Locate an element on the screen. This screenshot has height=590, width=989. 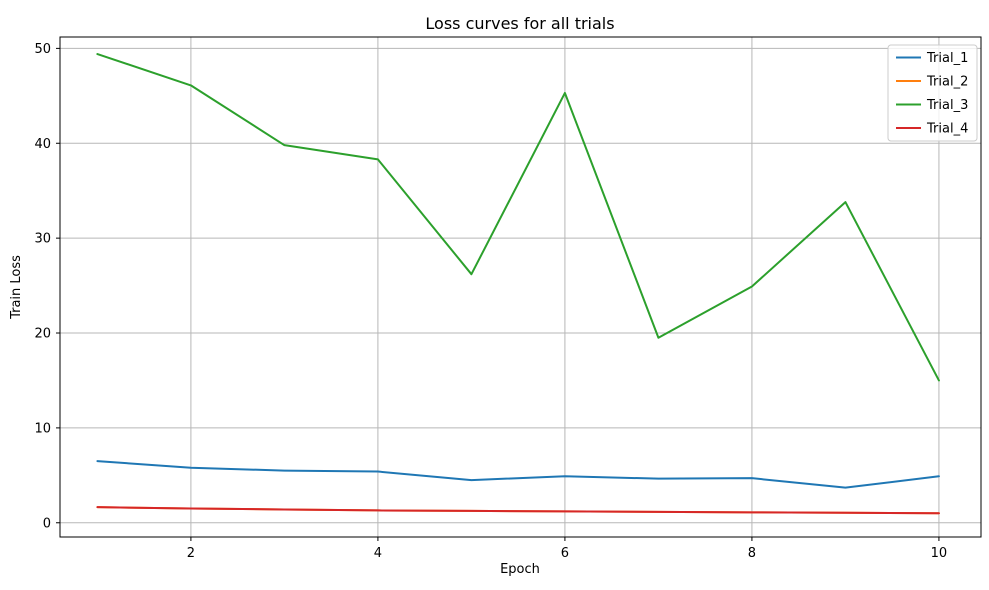
legend-item-label: Trial_2 is located at coordinates (947, 82).